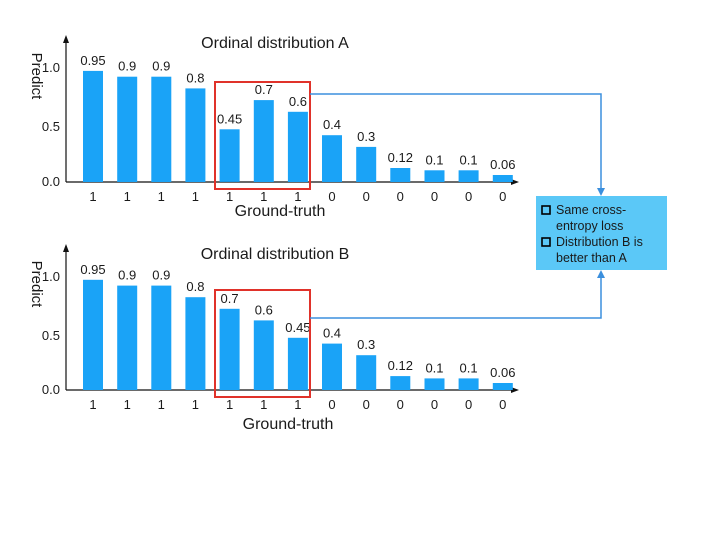 Image resolution: width=727 pixels, height=550 pixels. I want to click on chart-b-value-label-11: 0.1, so click(434, 367).